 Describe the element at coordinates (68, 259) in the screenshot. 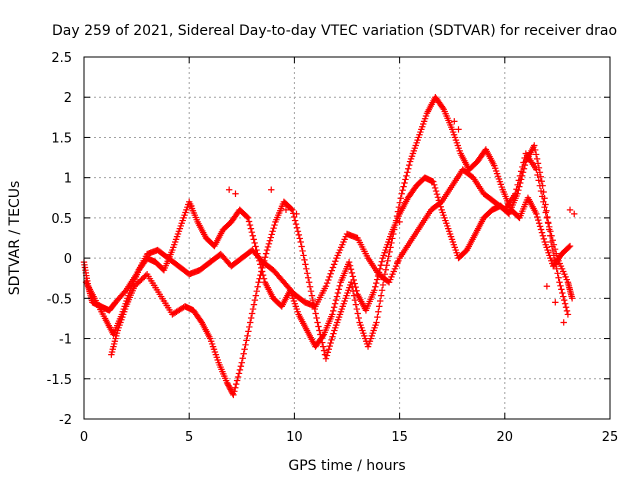

I see `y-tick-label: 0` at that location.